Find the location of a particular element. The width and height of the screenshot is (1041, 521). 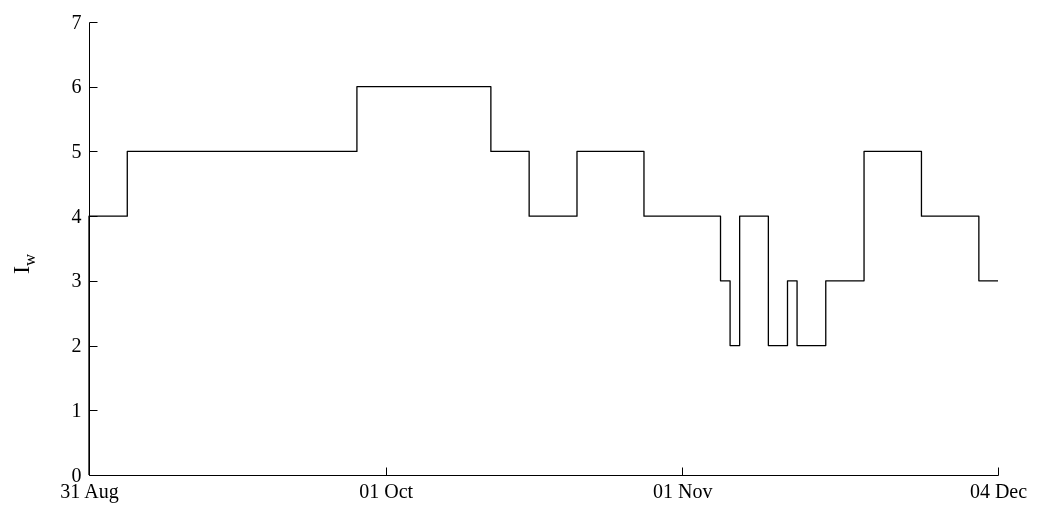

y-tick-label: 7 is located at coordinates (76, 21).